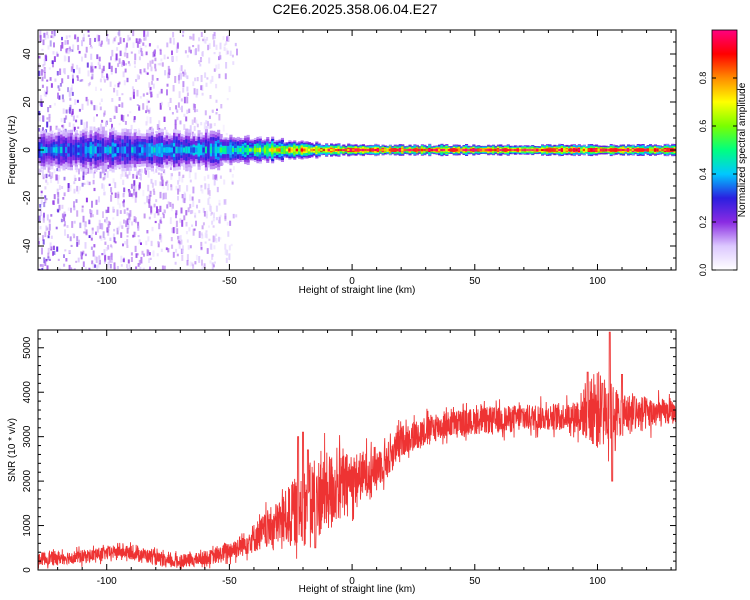 This screenshot has height=600, width=750. What do you see at coordinates (393, 150) in the screenshot?
I see `spectrogram-hotspot` at bounding box center [393, 150].